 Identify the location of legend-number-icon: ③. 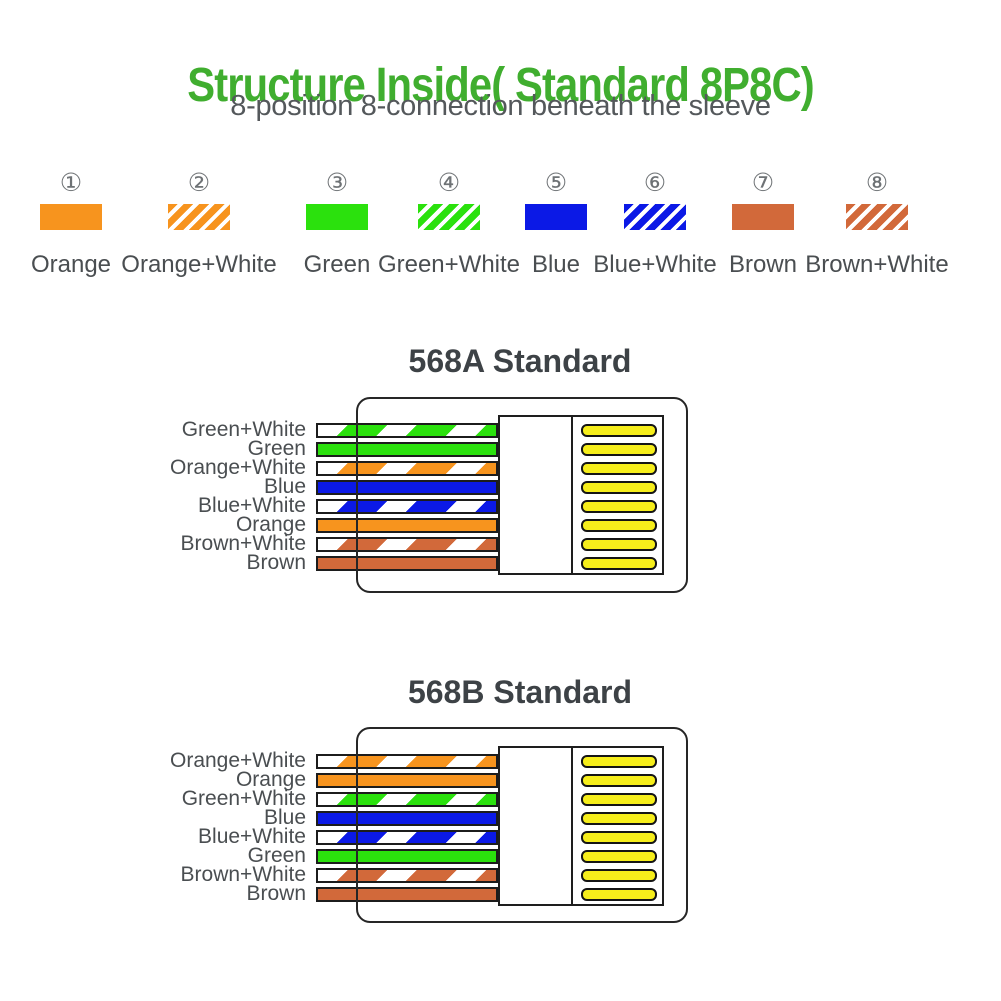
(337, 182).